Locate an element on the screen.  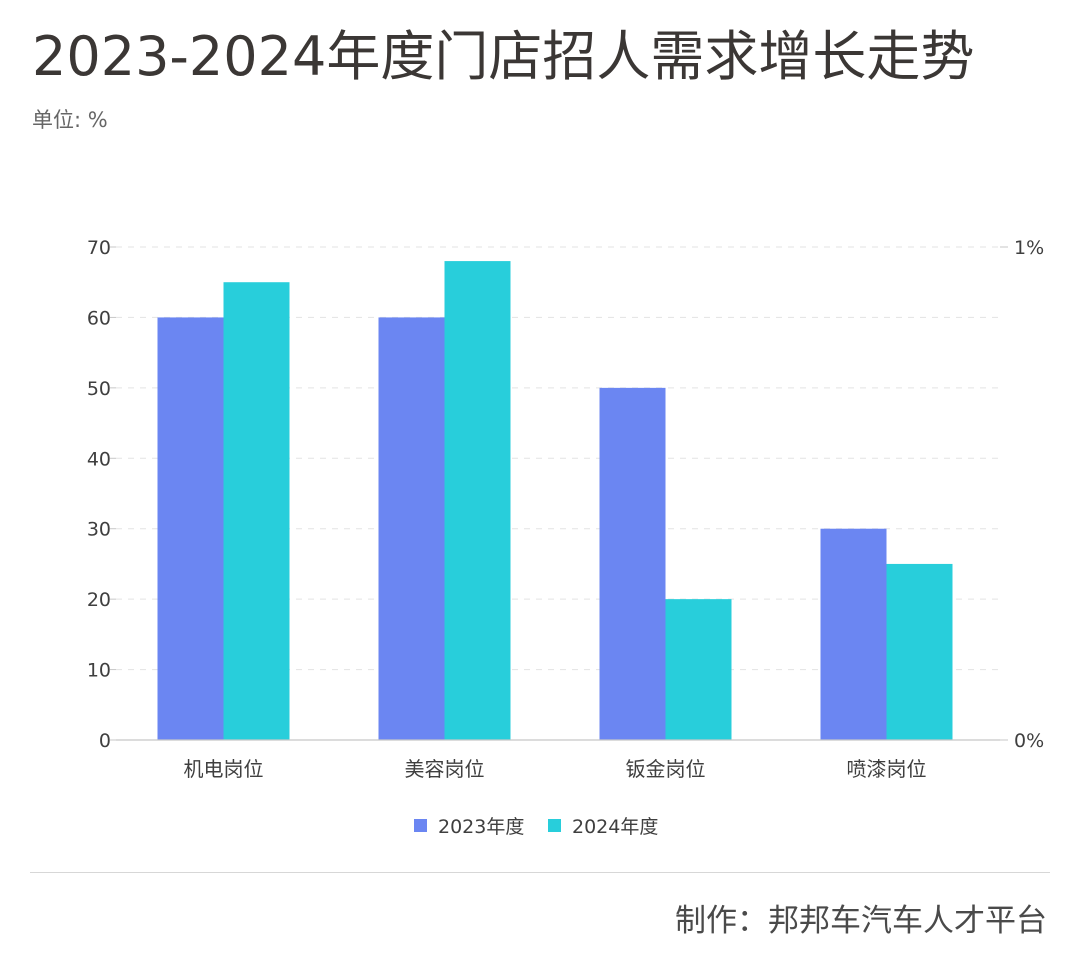
y-tick-label: 20 is located at coordinates (99, 600).